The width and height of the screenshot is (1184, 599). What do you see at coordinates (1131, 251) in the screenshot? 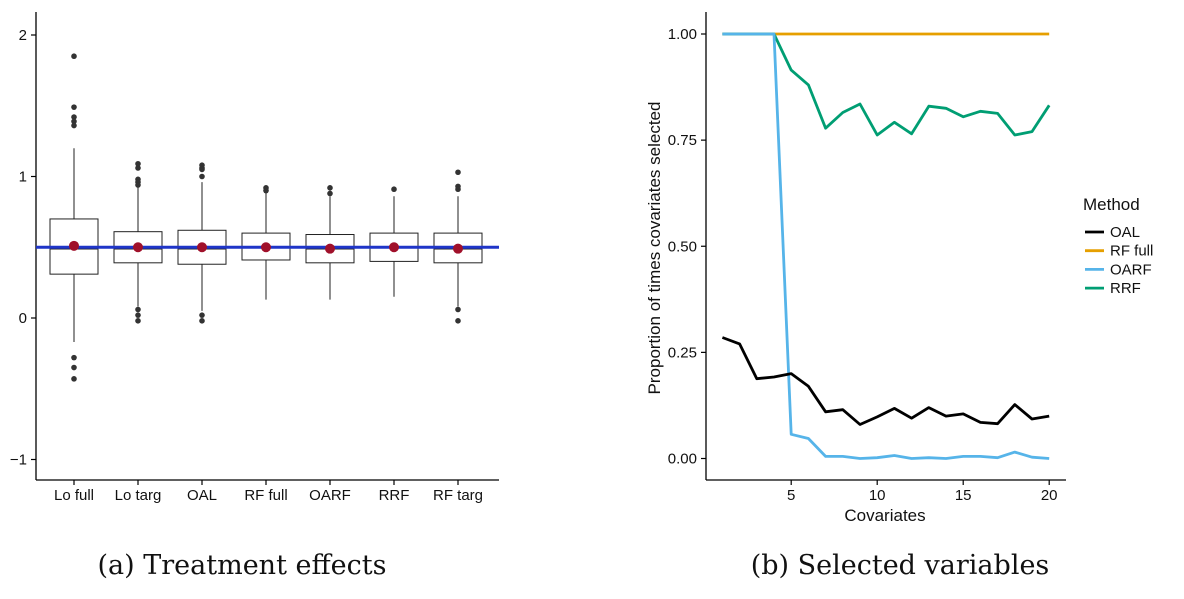
I see `legend-label: RF full` at bounding box center [1131, 251].